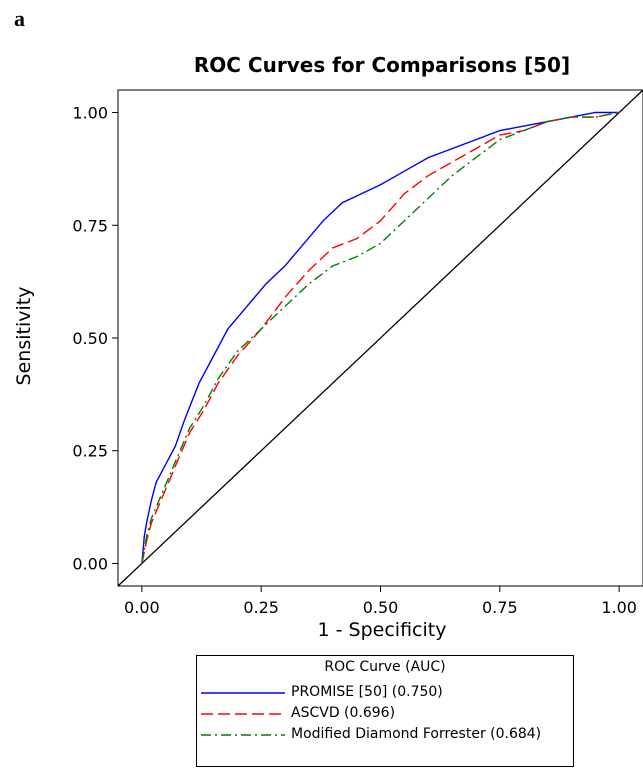 This screenshot has height=771, width=643. What do you see at coordinates (19, 18) in the screenshot?
I see `panel-label: a` at bounding box center [19, 18].